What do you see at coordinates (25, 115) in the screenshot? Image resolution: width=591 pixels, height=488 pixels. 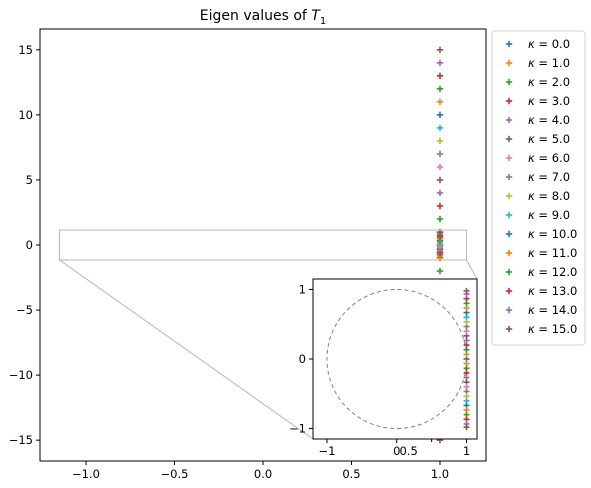 I see `y-tick-label: 10` at bounding box center [25, 115].